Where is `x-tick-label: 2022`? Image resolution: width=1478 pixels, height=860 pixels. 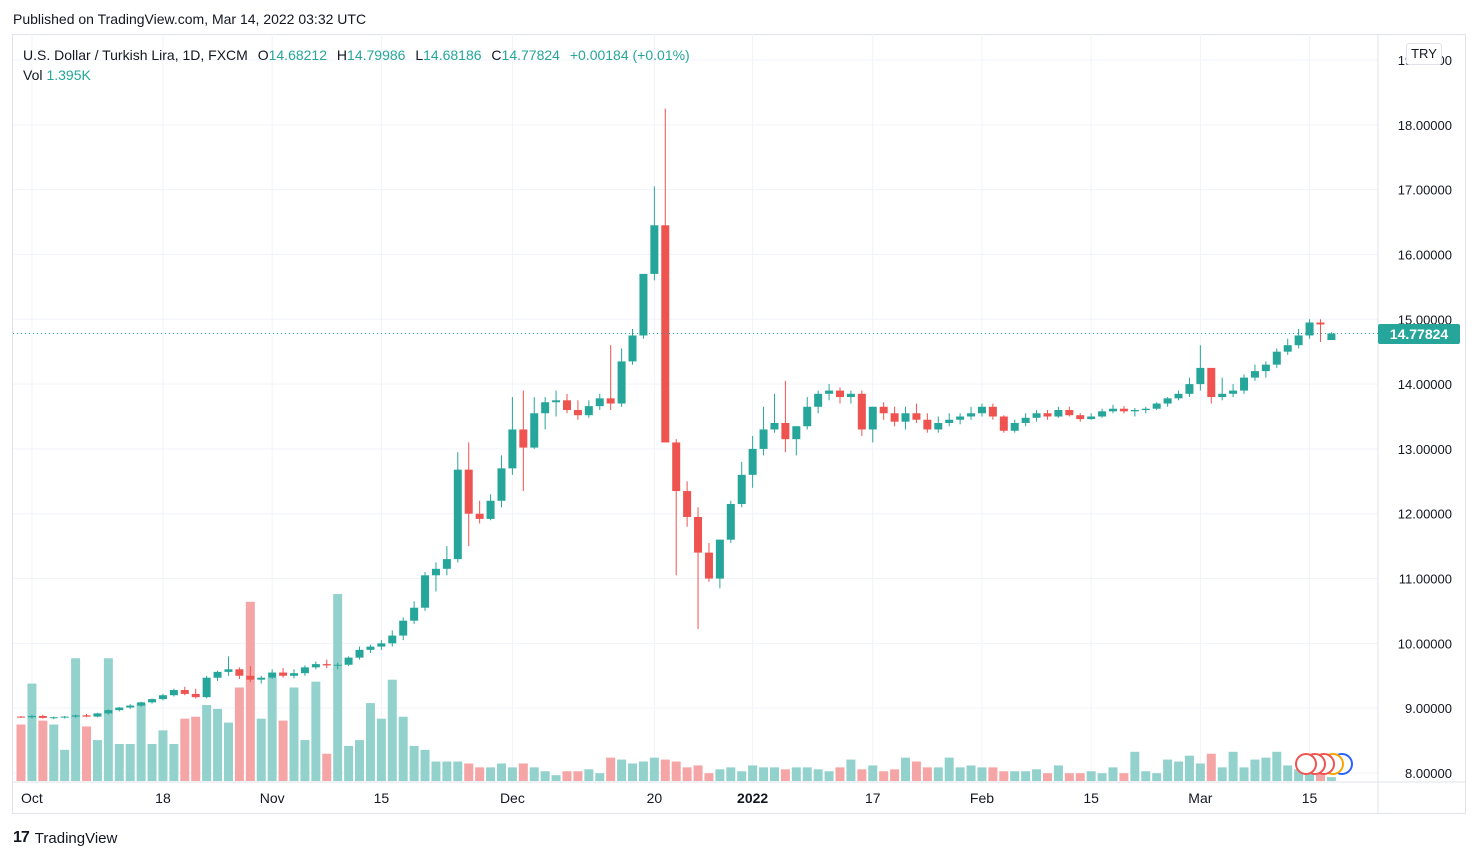 x-tick-label: 2022 is located at coordinates (752, 798).